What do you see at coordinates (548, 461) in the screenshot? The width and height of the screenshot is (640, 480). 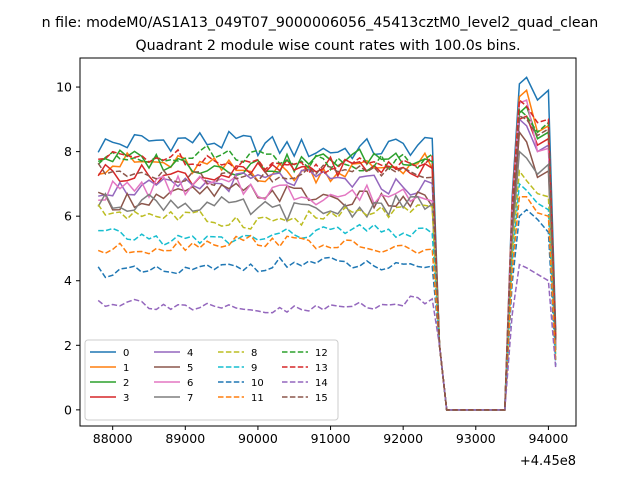 I see `x-offset-label: +4.45e8` at bounding box center [548, 461].